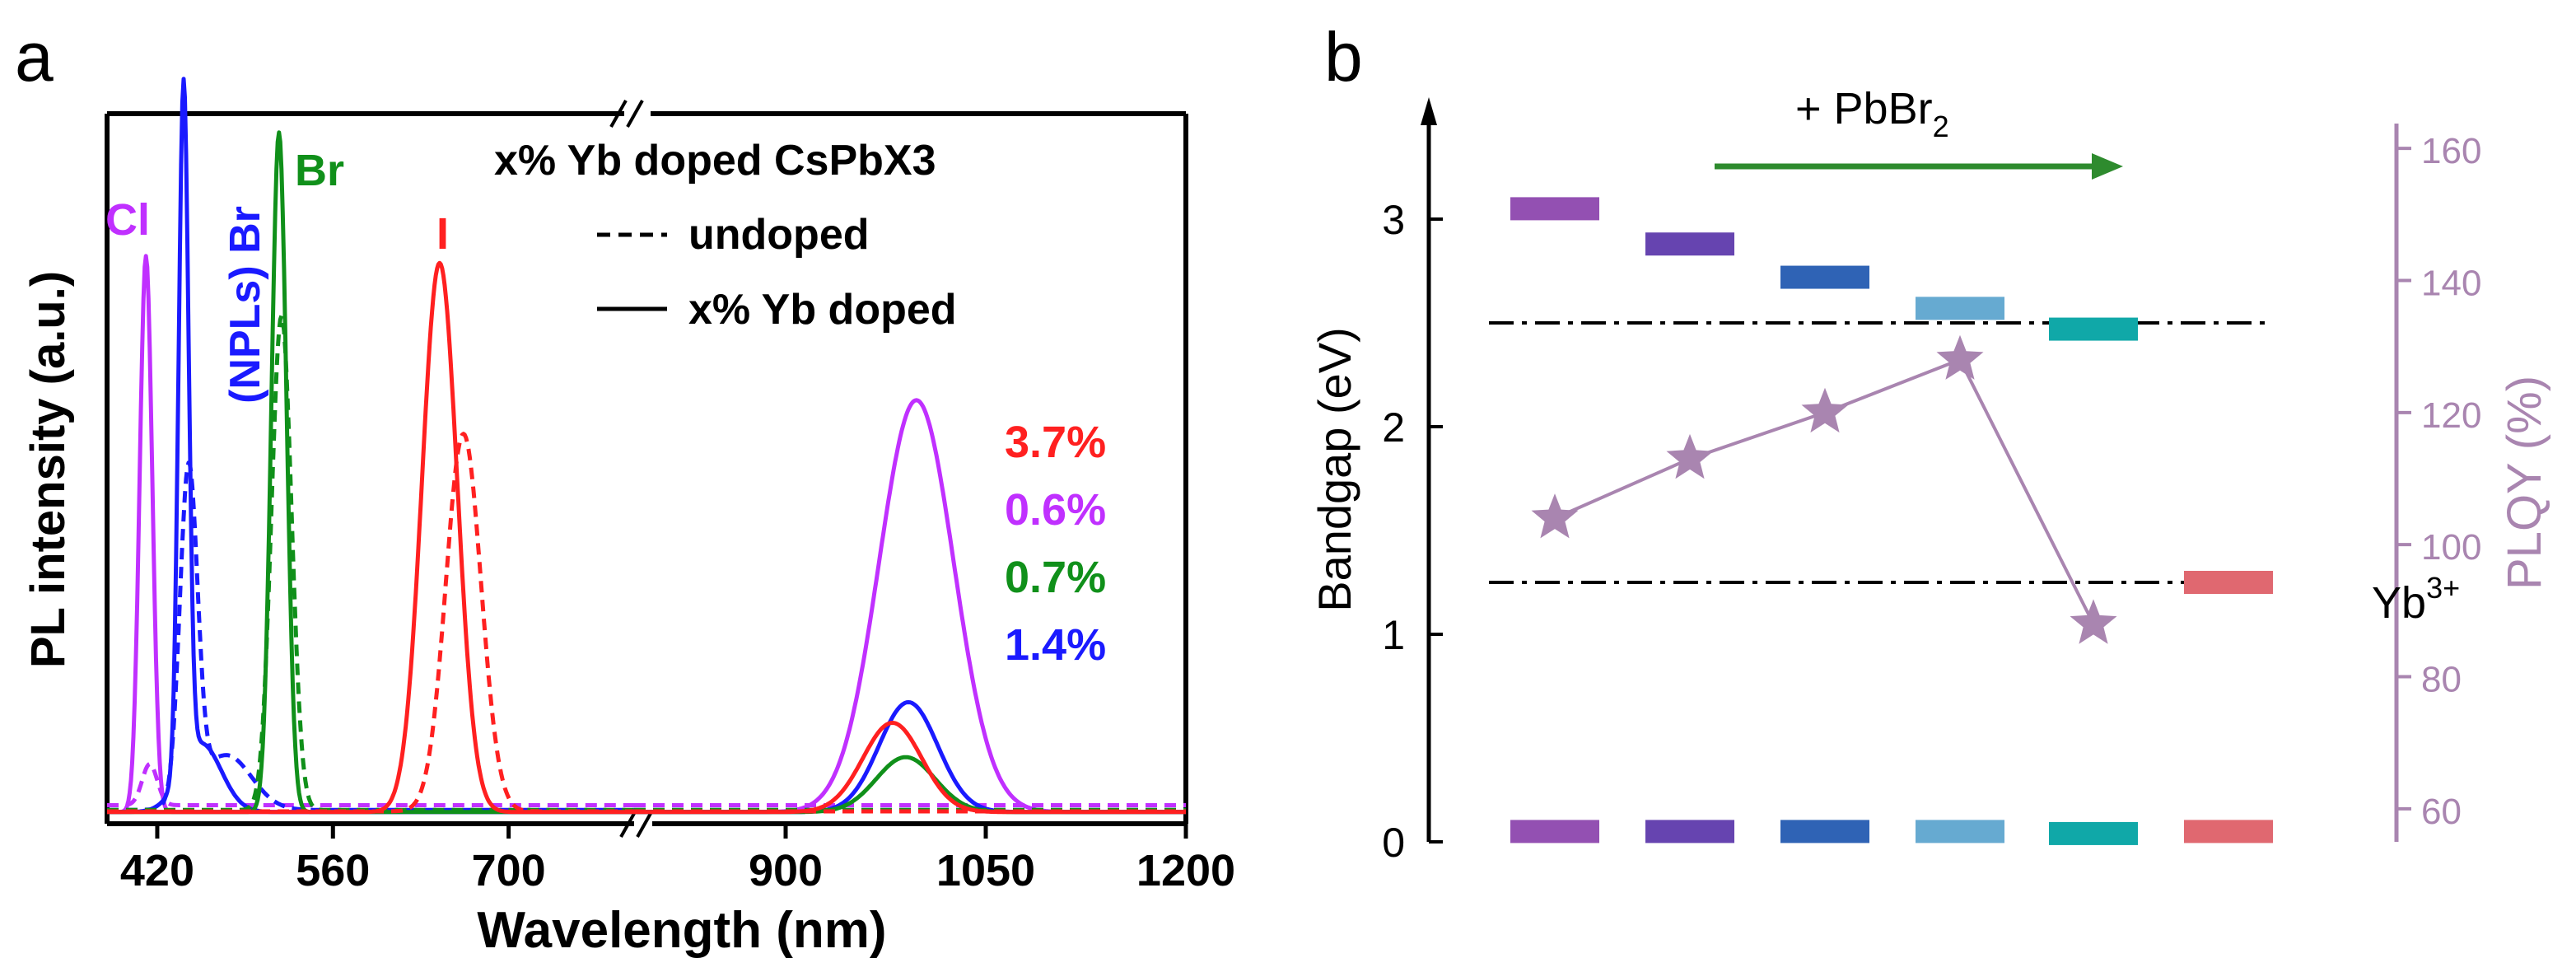 The width and height of the screenshot is (2576, 972). What do you see at coordinates (910, 768) in the screenshot?
I see `pl-curve-7-nir` at bounding box center [910, 768].